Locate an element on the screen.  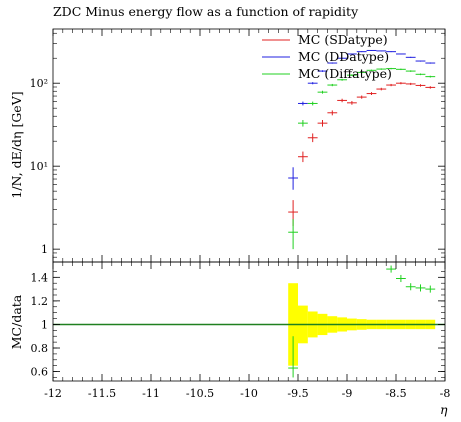
x-tick-label: -9.5 is located at coordinates (297, 393).